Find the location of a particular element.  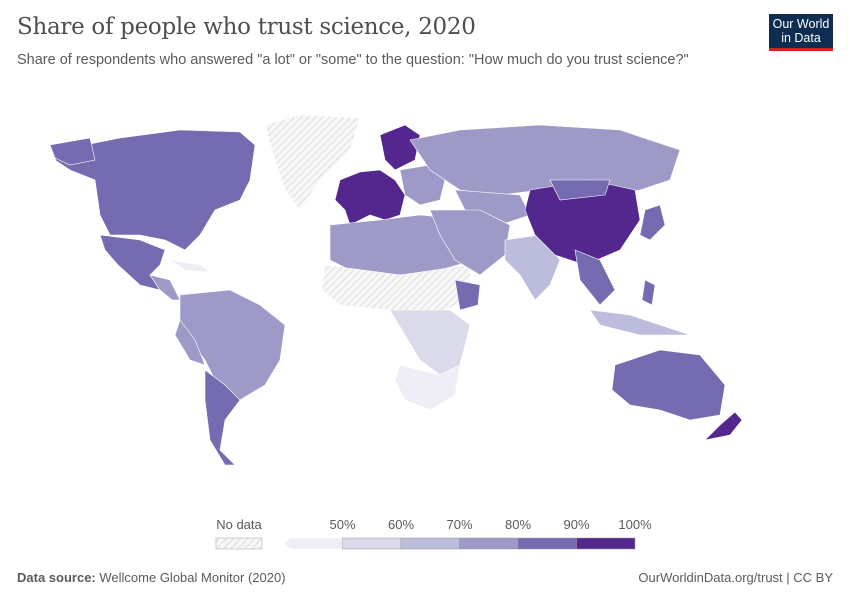

region-mongolia is located at coordinates (580, 190).